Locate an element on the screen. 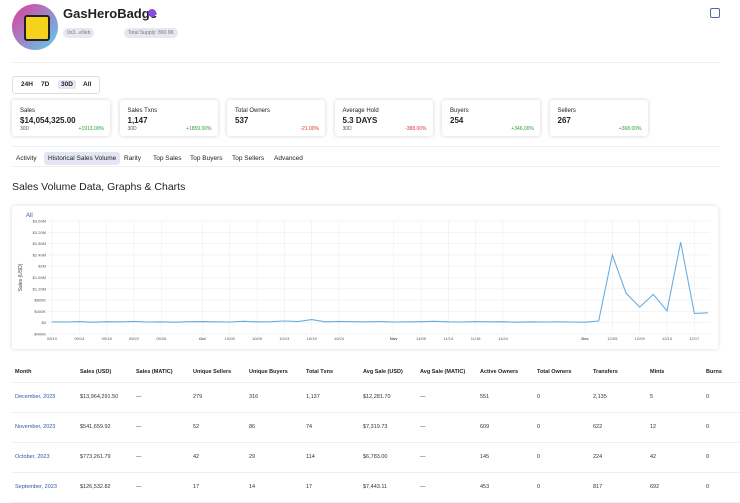 This screenshot has height=503, width=740. stat-value: 537 is located at coordinates (242, 120).